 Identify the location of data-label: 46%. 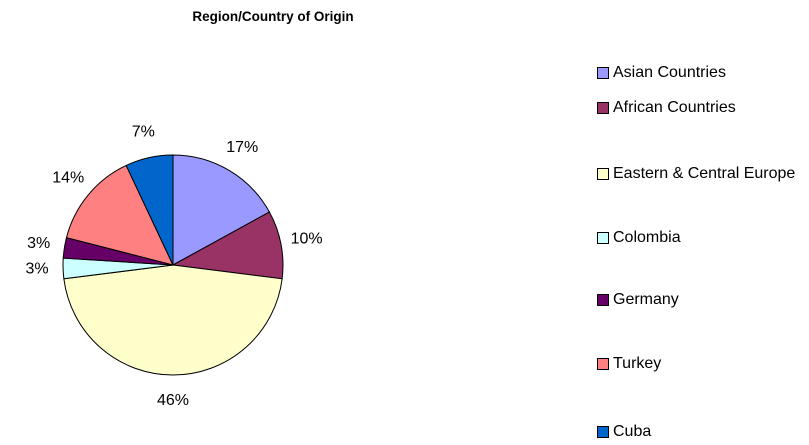
(173, 400).